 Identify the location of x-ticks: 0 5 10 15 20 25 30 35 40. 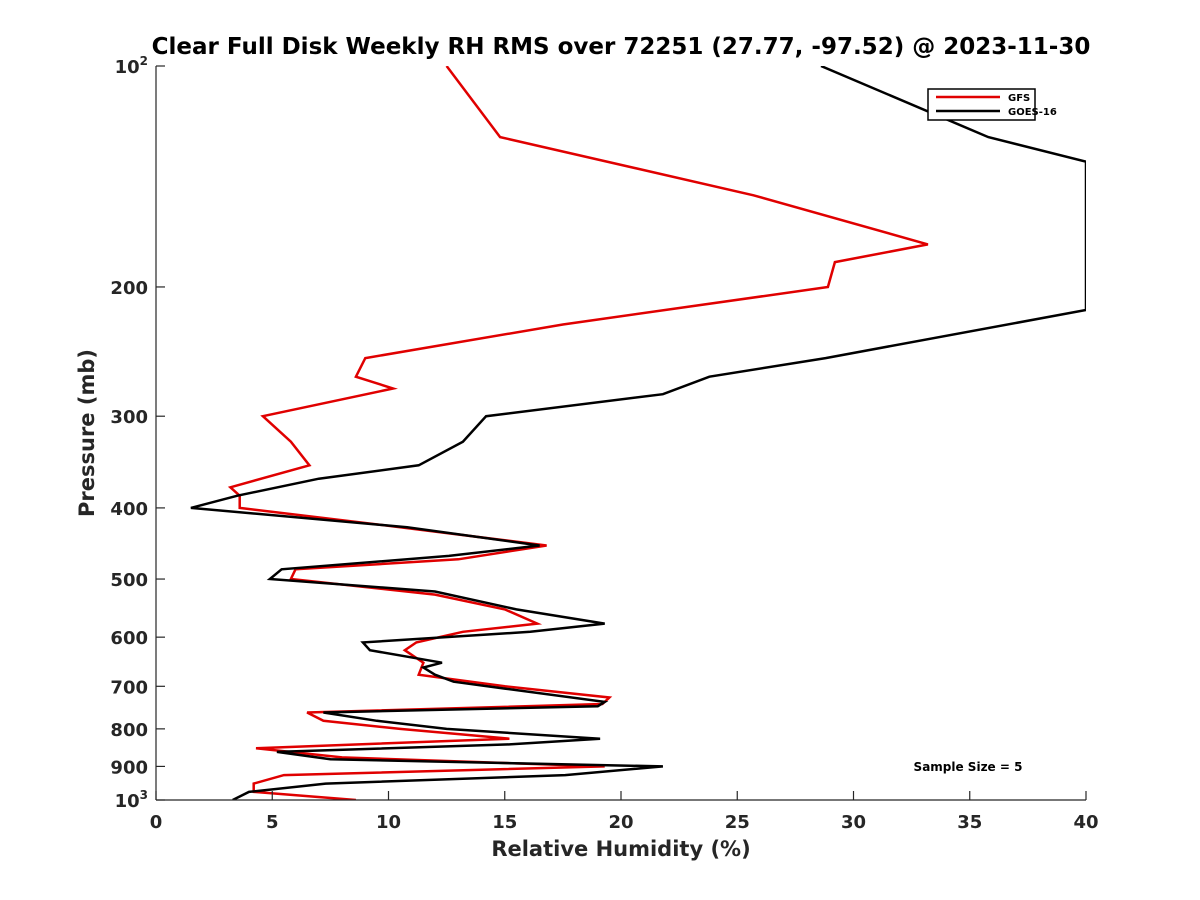
(624, 812).